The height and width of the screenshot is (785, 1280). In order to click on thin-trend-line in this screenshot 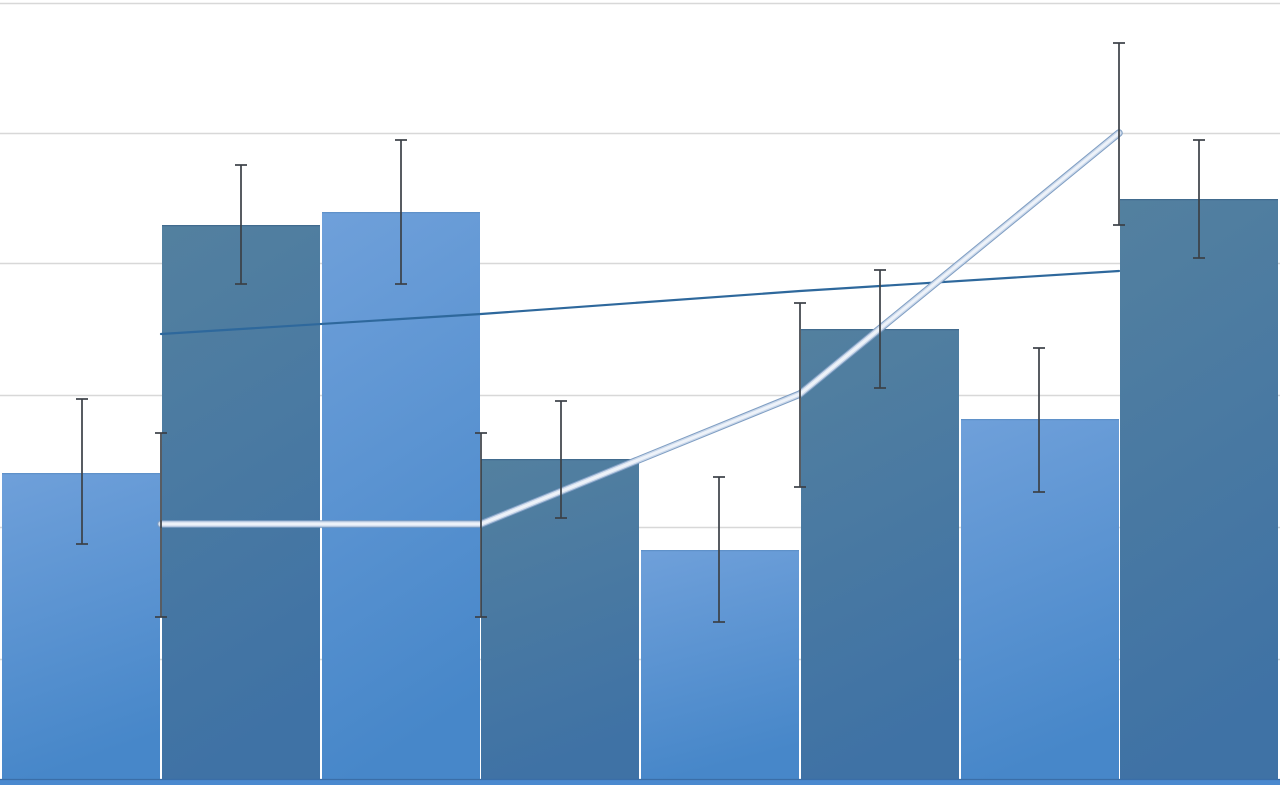, I will do `click(640, 302)`.